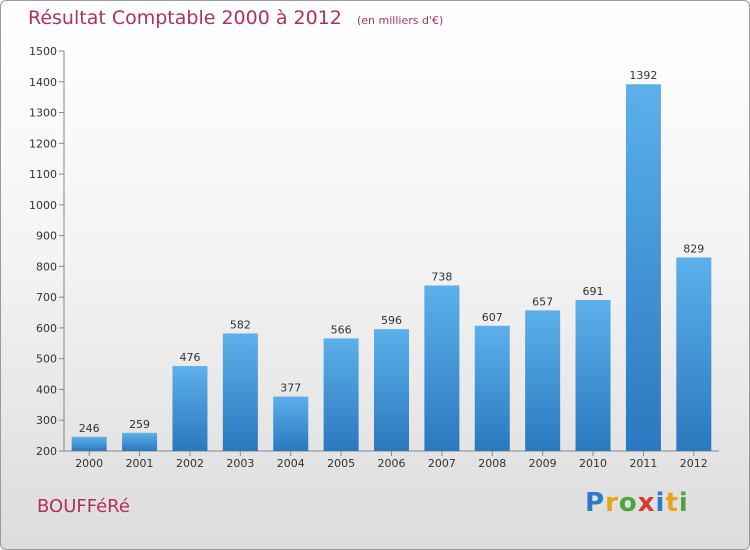  Describe the element at coordinates (492, 388) in the screenshot. I see `bar-2008` at that location.